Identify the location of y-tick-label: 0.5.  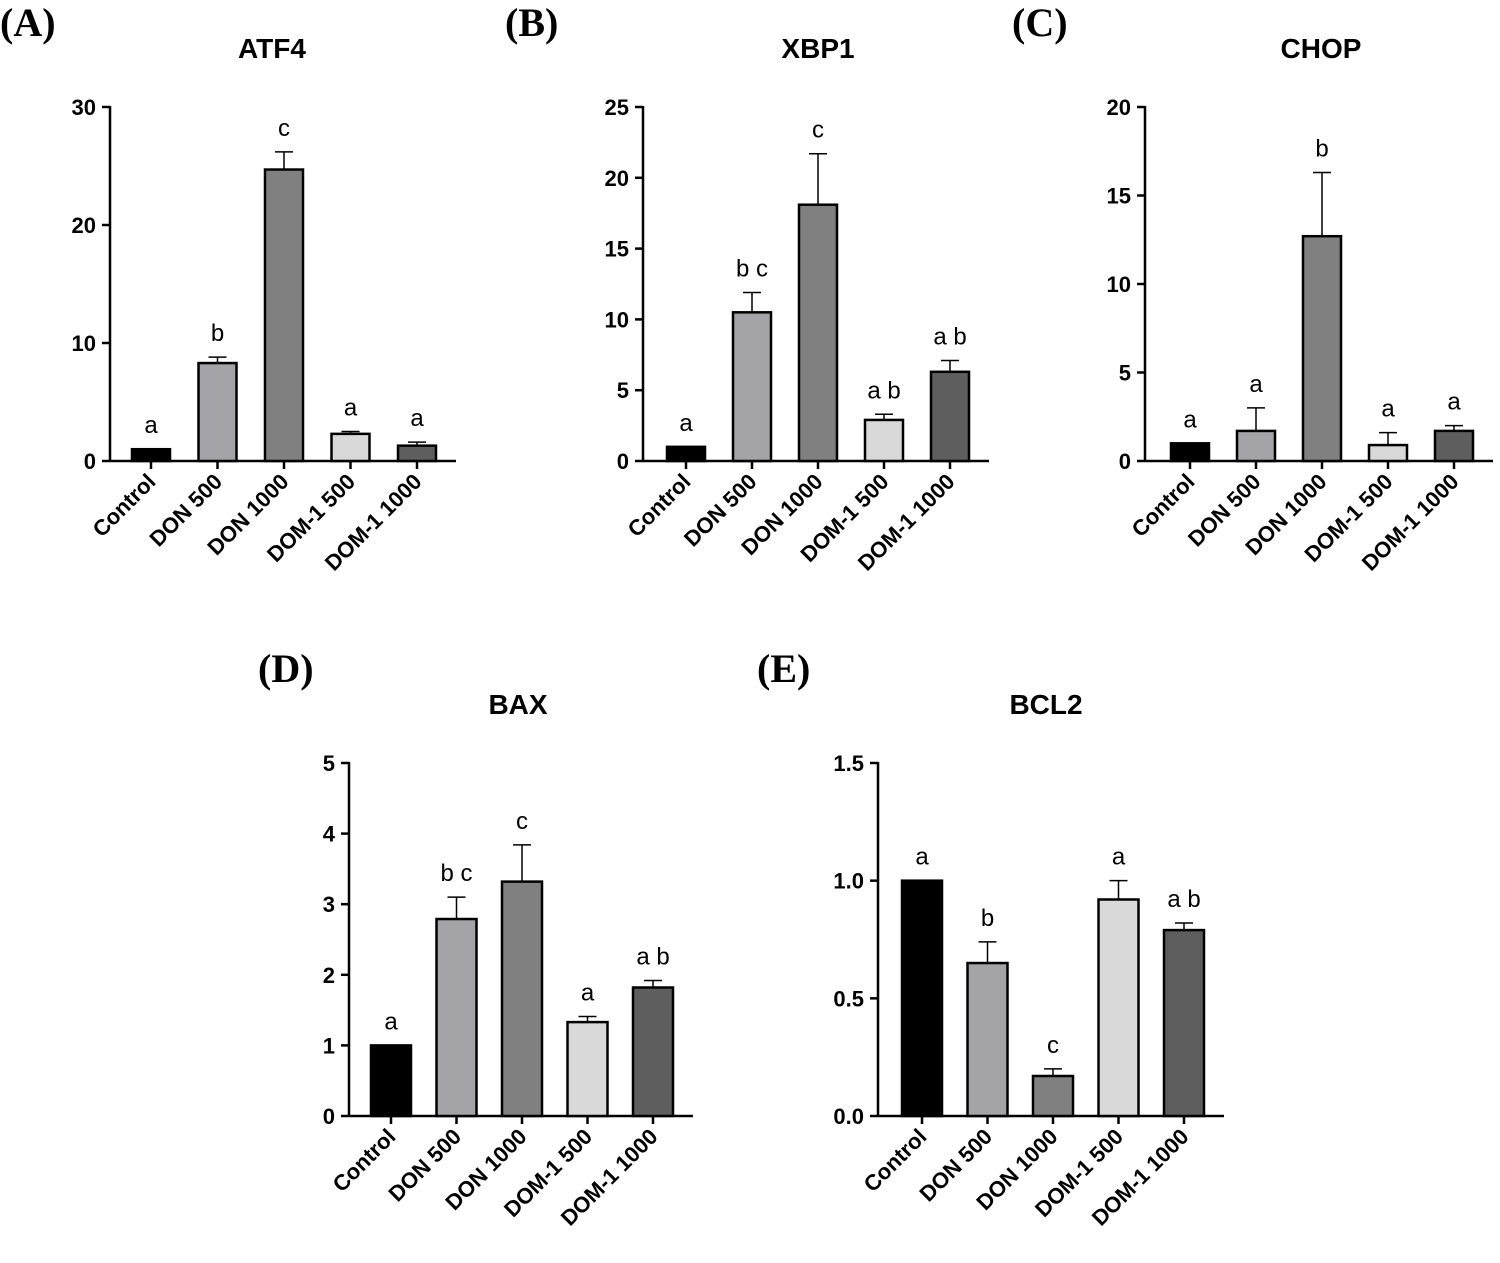
(848, 998).